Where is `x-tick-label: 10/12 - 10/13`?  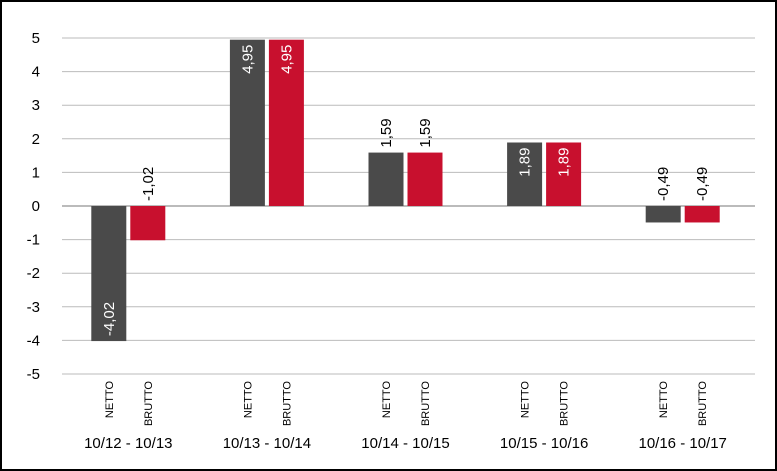 x-tick-label: 10/12 - 10/13 is located at coordinates (128, 443).